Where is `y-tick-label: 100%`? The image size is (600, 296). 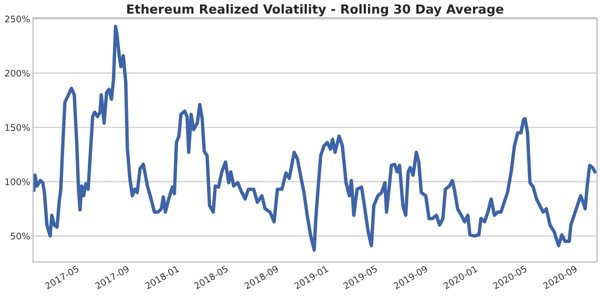
y-tick-label: 100% is located at coordinates (17, 182).